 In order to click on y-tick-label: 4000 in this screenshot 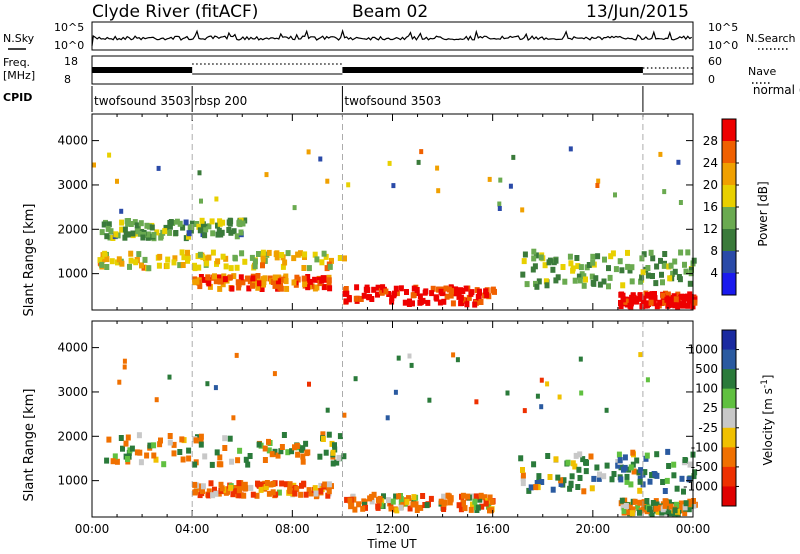, I will do `click(72, 141)`.